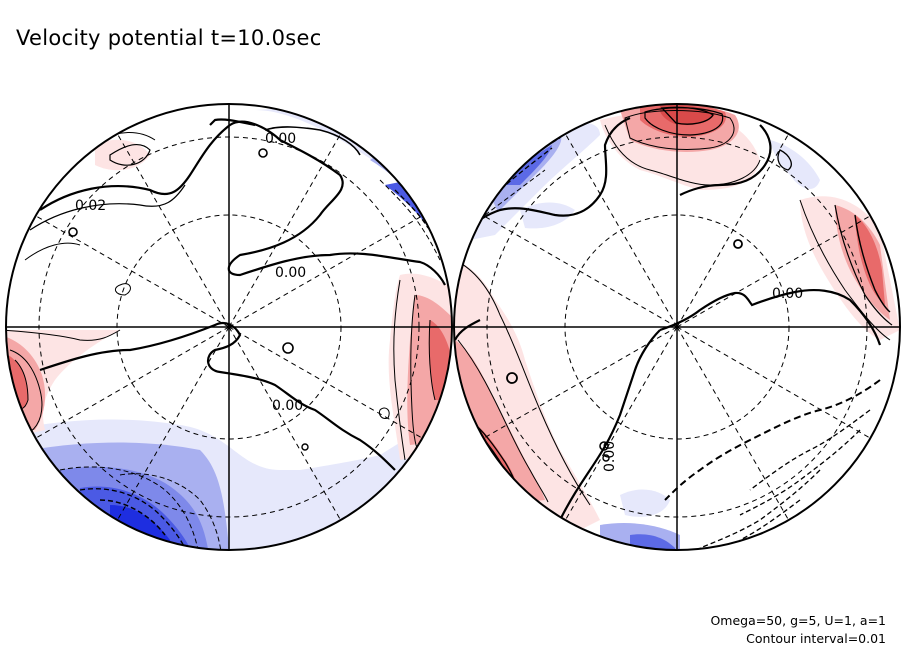 Image resolution: width=904 pixels, height=654 pixels. I want to click on parameters-caption: Omega=50, g=5, U=1, a=1, so click(798, 620).